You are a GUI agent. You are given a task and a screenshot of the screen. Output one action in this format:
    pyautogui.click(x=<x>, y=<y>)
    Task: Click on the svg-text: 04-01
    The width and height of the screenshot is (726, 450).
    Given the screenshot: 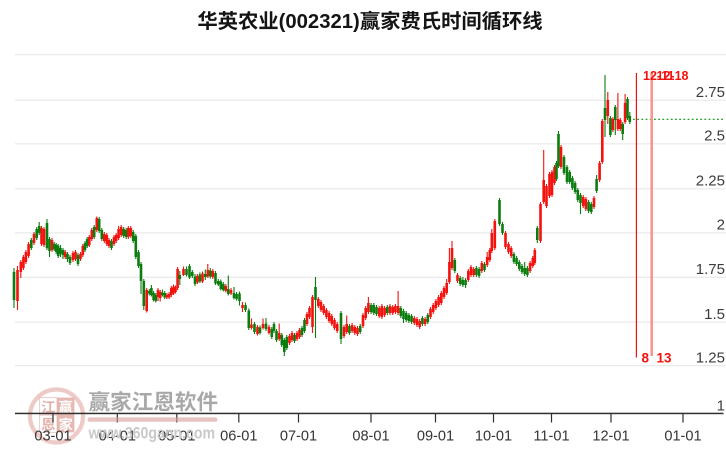 What is the action you would take?
    pyautogui.click(x=117, y=437)
    